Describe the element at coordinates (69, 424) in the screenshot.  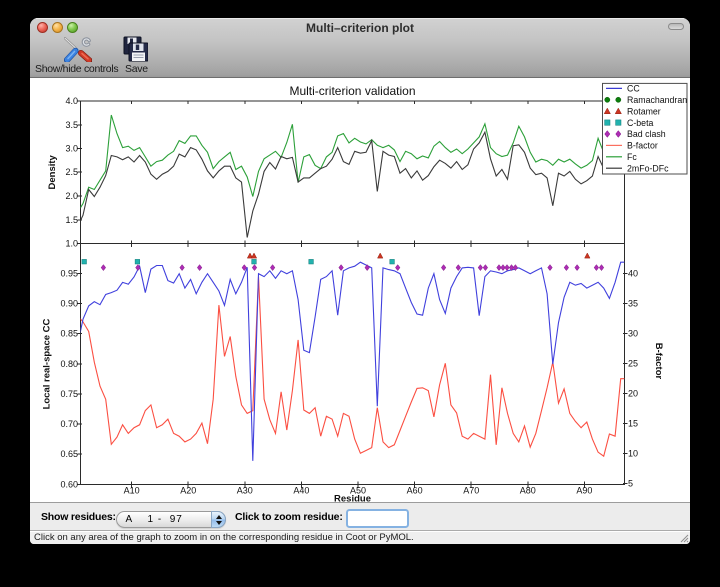
I see `svg-text: 0.70` at that location.